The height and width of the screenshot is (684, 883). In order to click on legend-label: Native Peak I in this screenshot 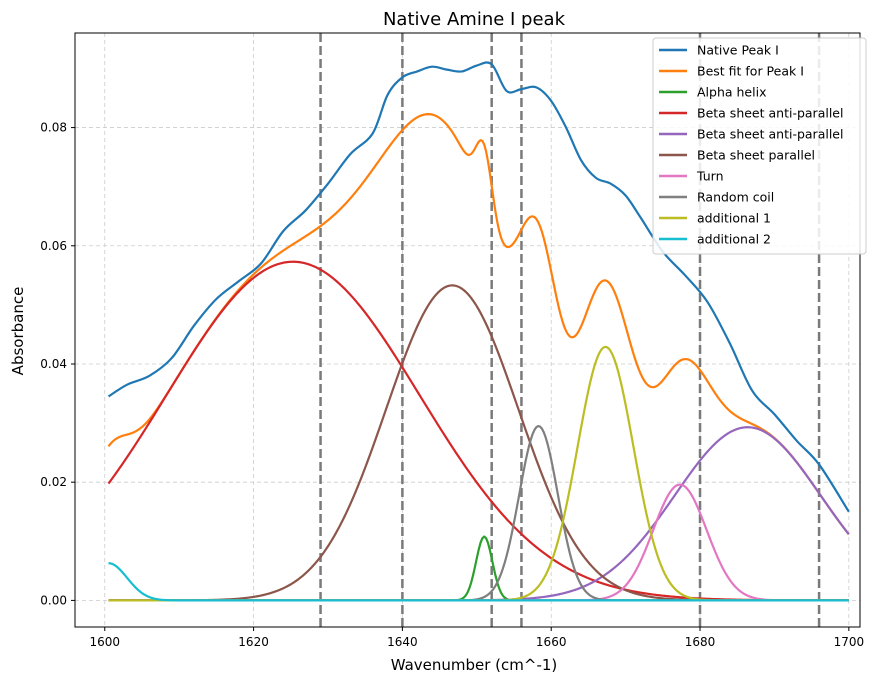, I will do `click(738, 50)`.